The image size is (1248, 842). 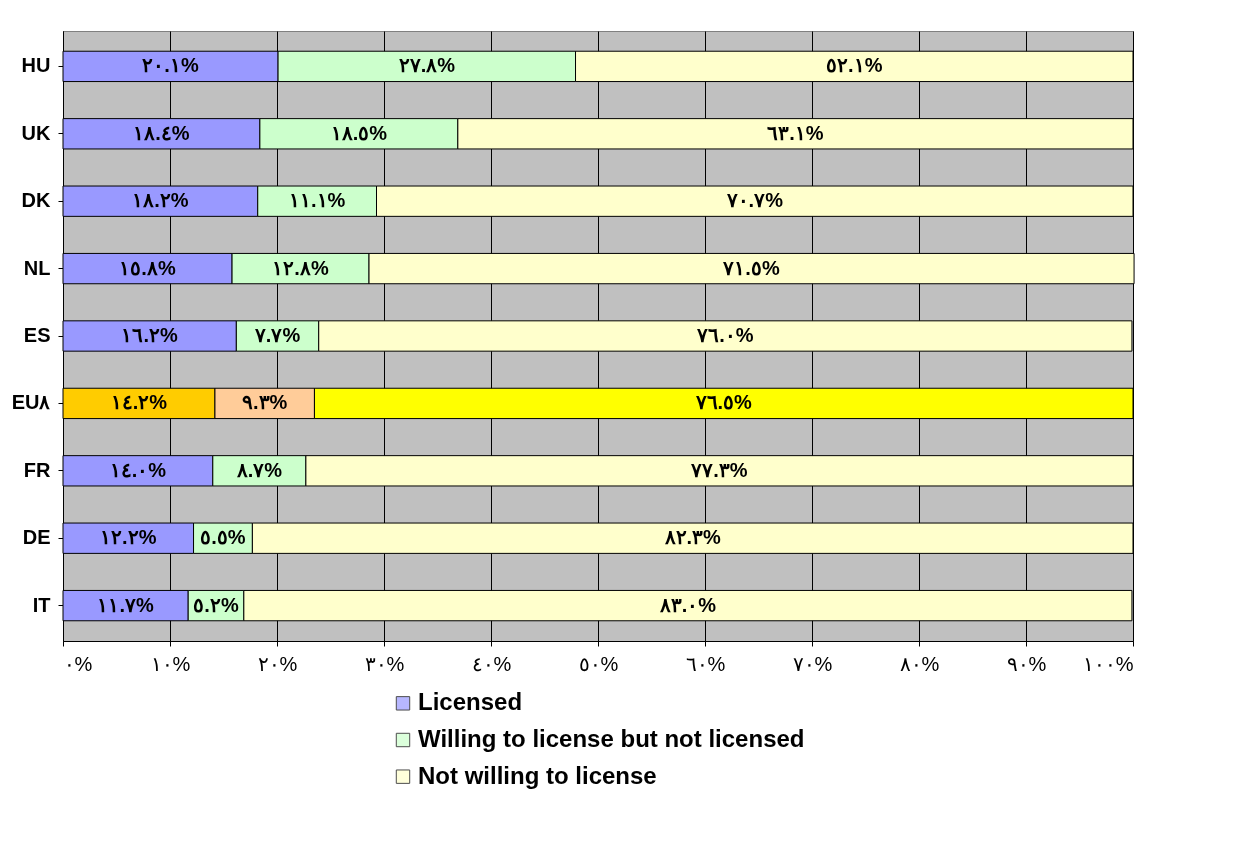 What do you see at coordinates (265, 402) in the screenshot?
I see `data-label: ٩.٣%` at bounding box center [265, 402].